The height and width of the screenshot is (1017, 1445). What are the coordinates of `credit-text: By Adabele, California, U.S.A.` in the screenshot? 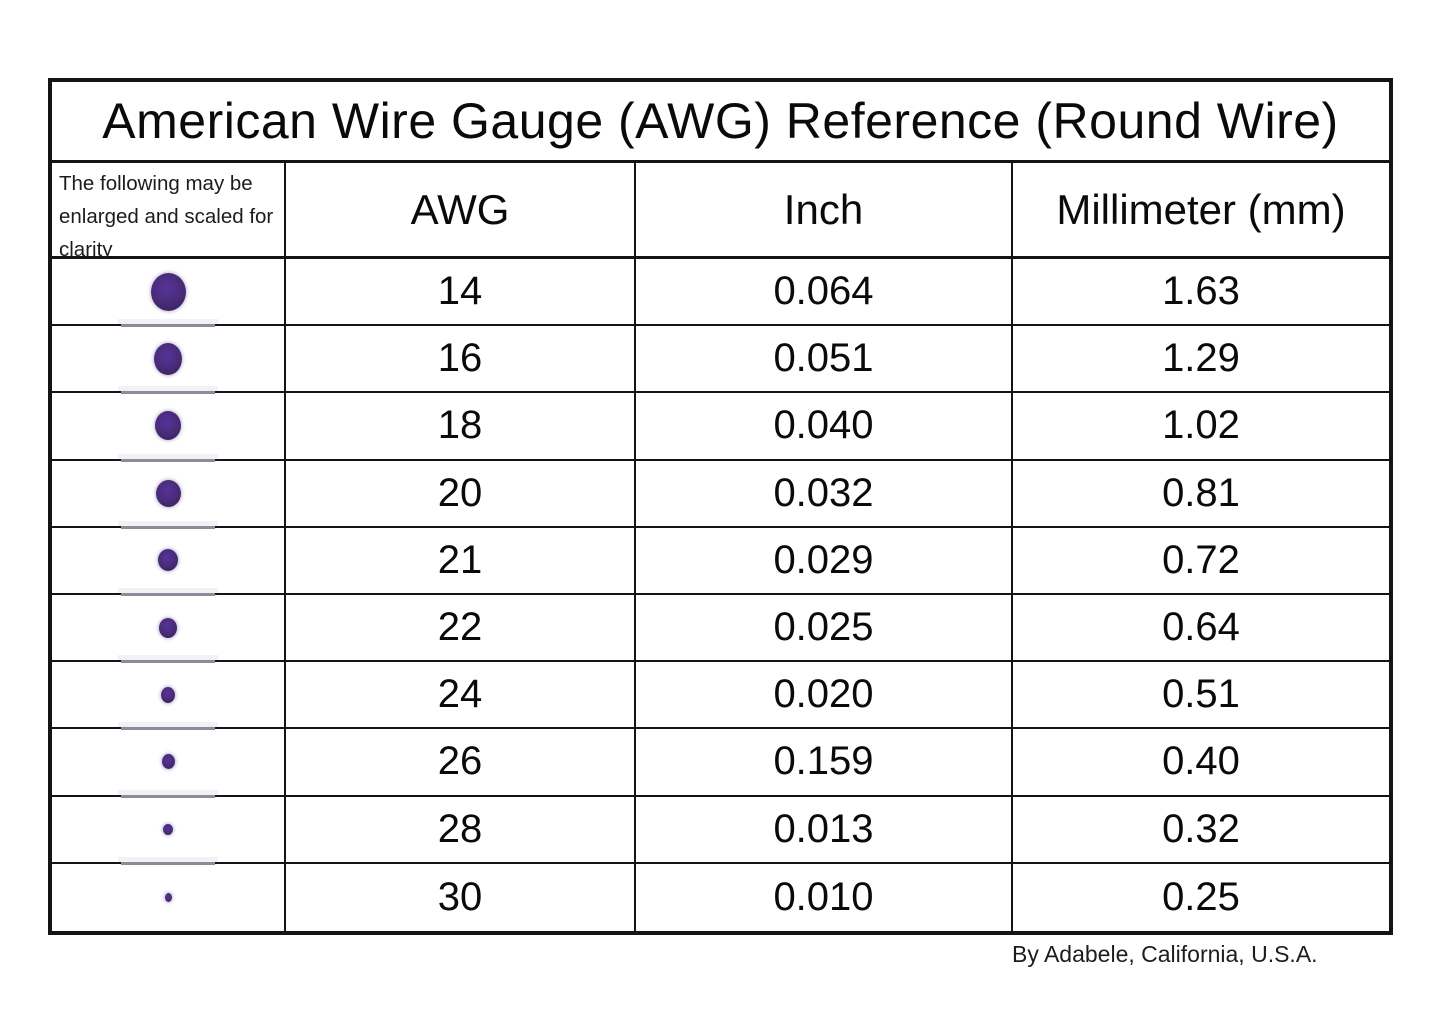 It's located at (1165, 954).